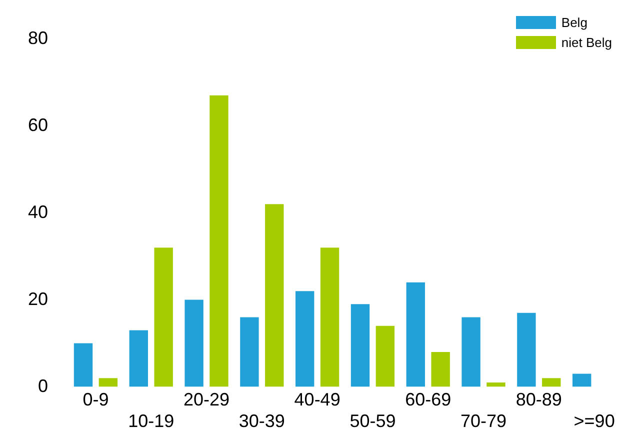 The width and height of the screenshot is (640, 444). Describe the element at coordinates (483, 421) in the screenshot. I see `x-tick-label: 70-79` at that location.